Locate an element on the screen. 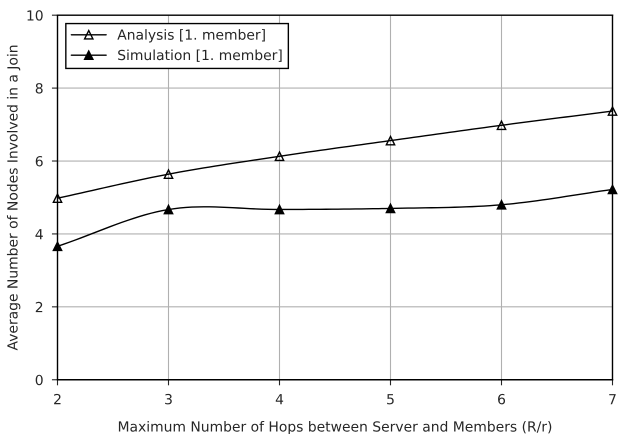 This screenshot has height=434, width=625. x-tick-label: 3 is located at coordinates (168, 399).